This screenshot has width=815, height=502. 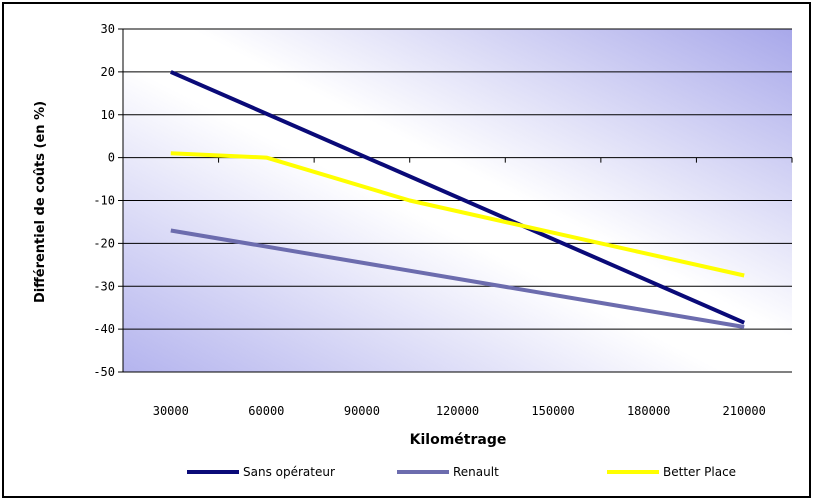 What do you see at coordinates (108, 115) in the screenshot?
I see `y-tick-label: 10` at bounding box center [108, 115].